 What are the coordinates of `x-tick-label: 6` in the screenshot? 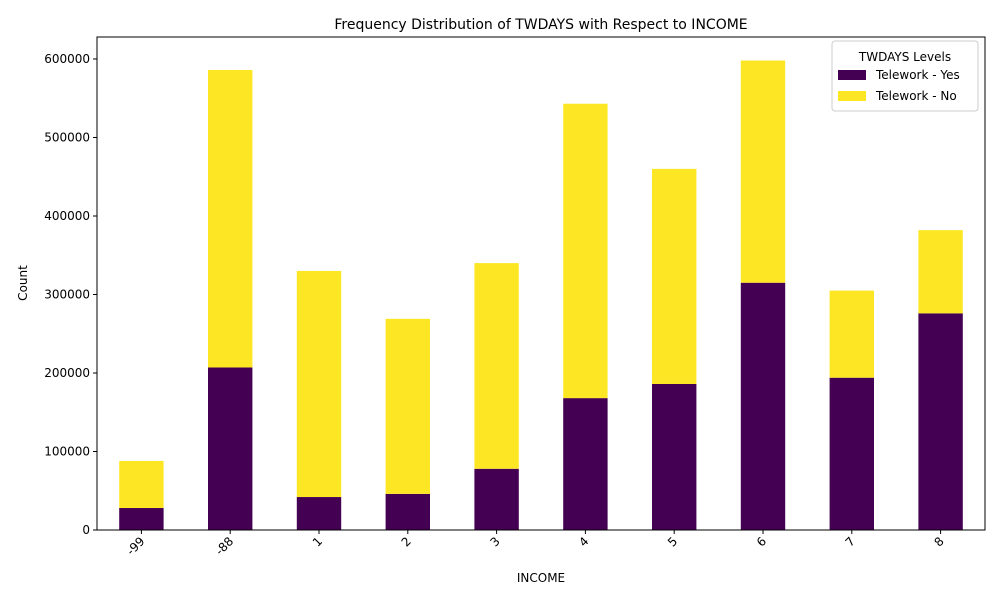 It's located at (761, 541).